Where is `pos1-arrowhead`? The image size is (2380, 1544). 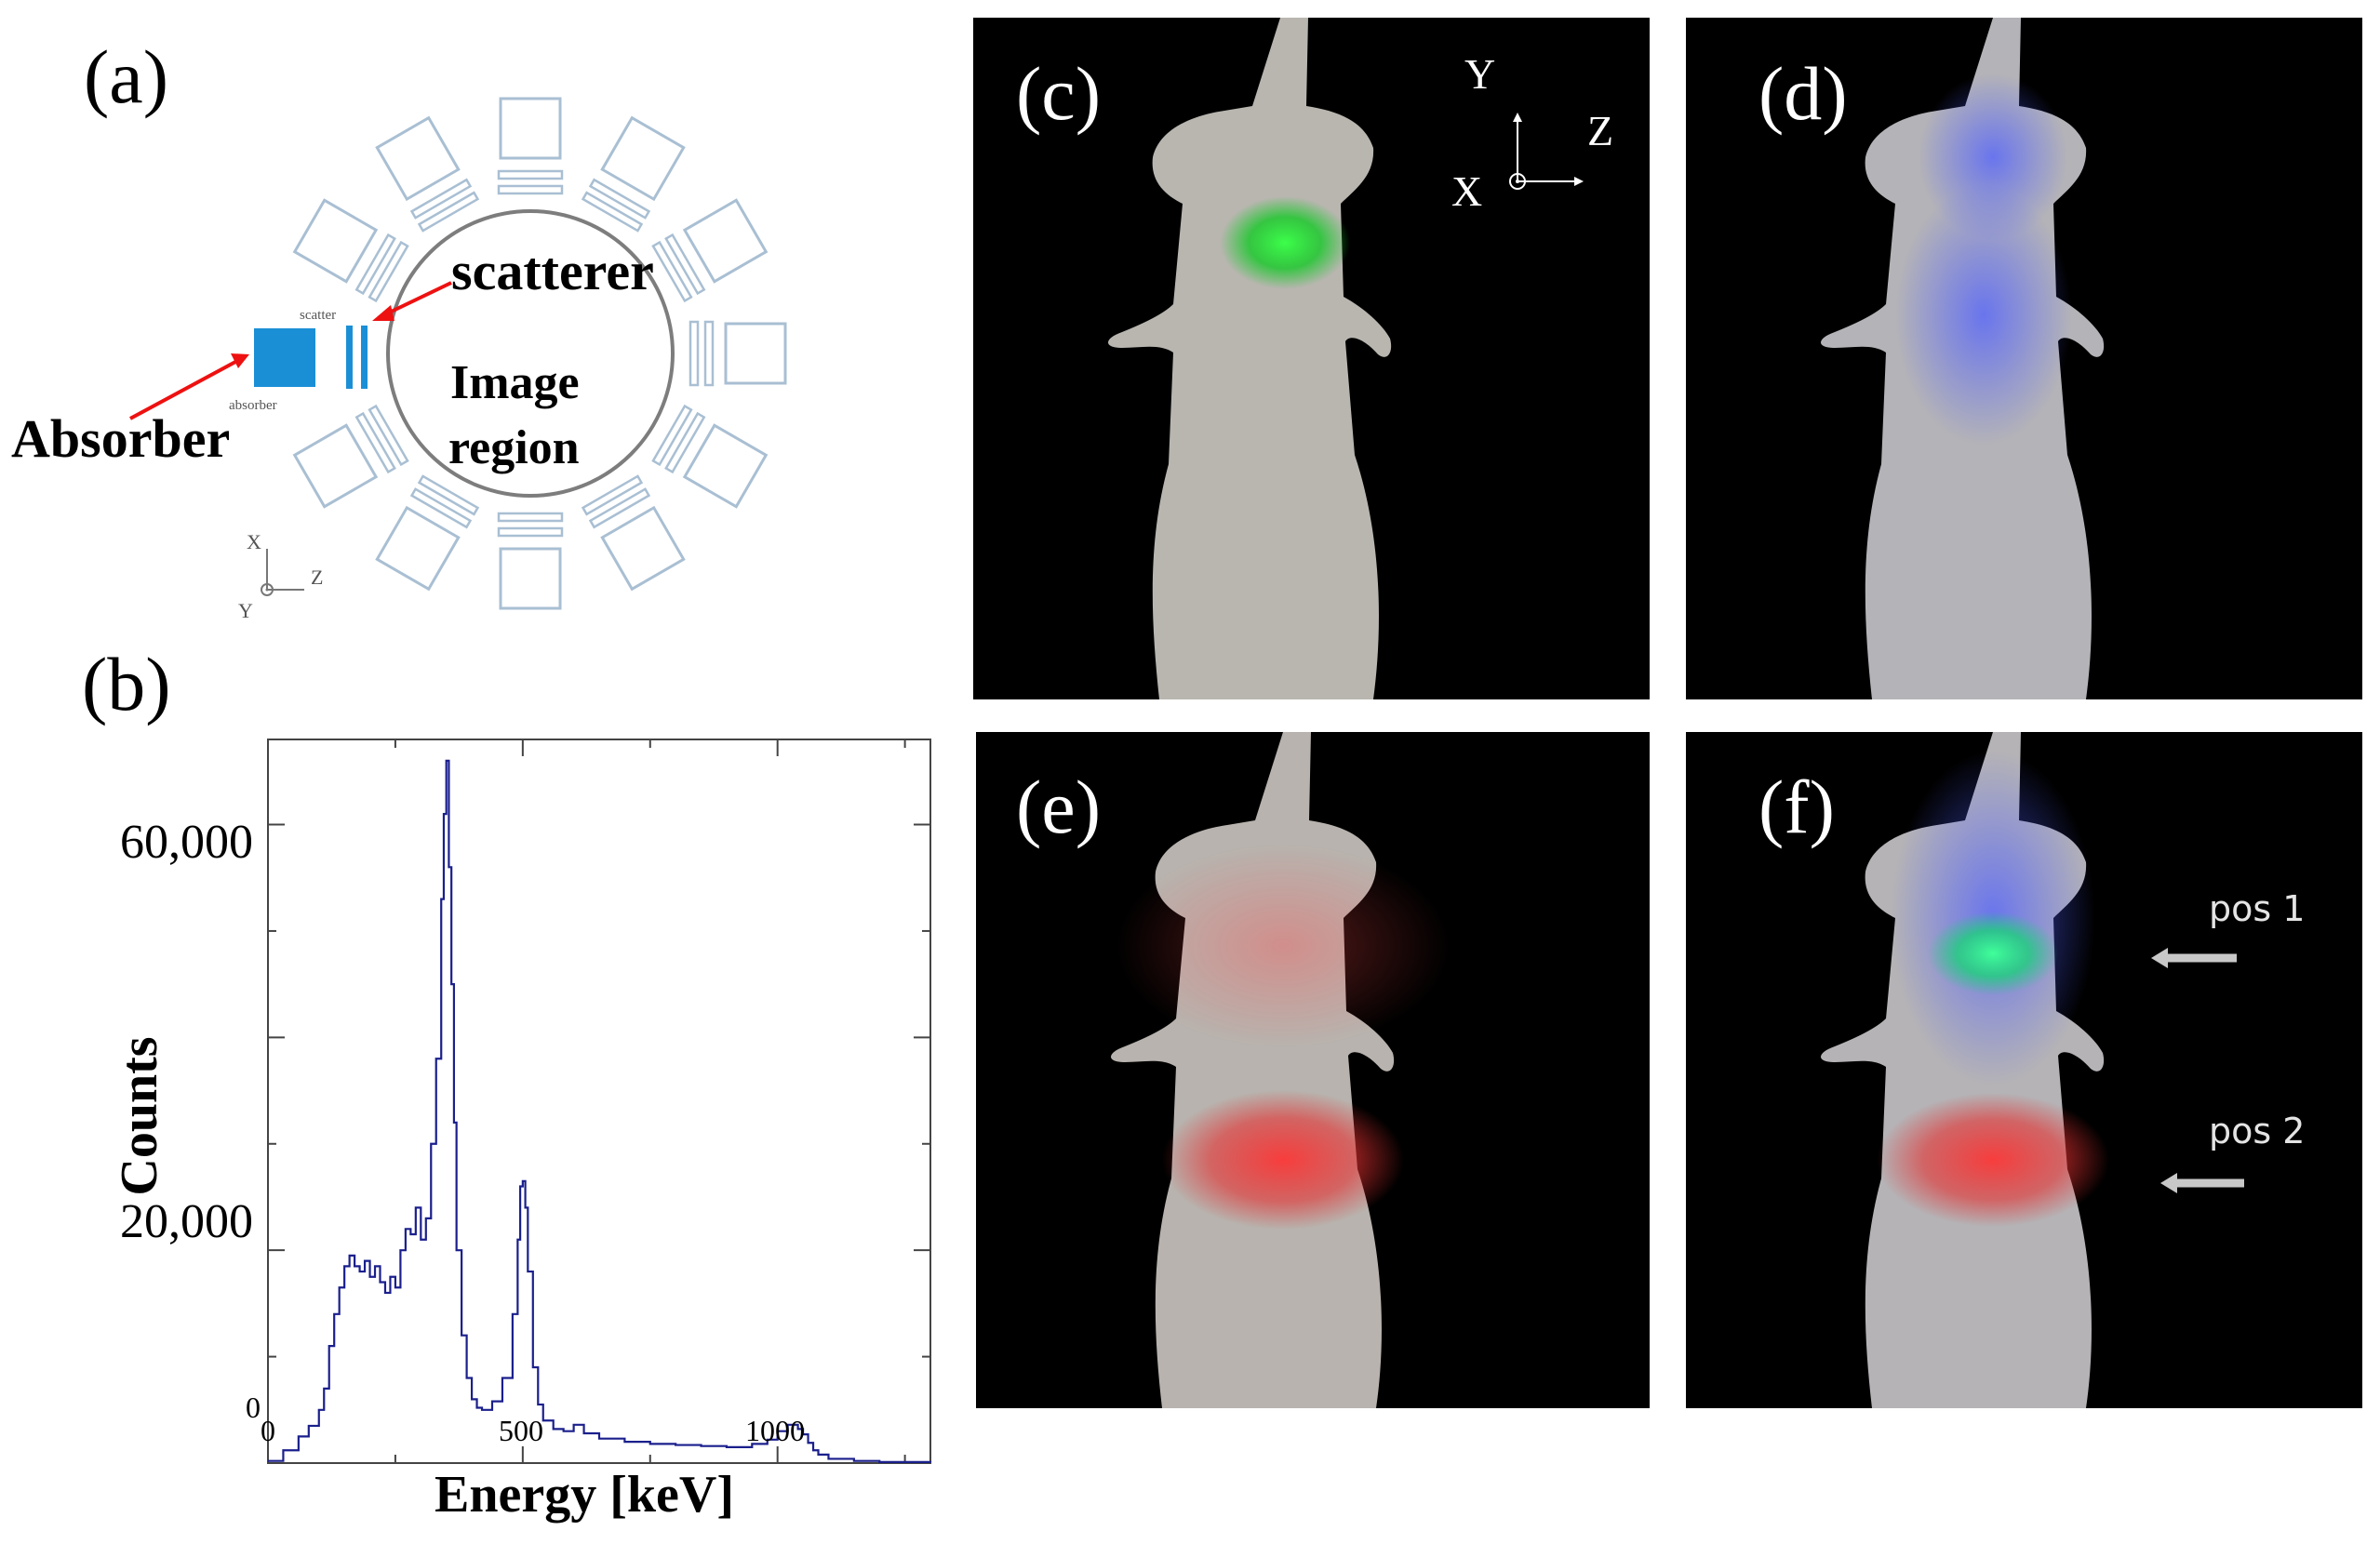
pos1-arrowhead is located at coordinates (2159, 958).